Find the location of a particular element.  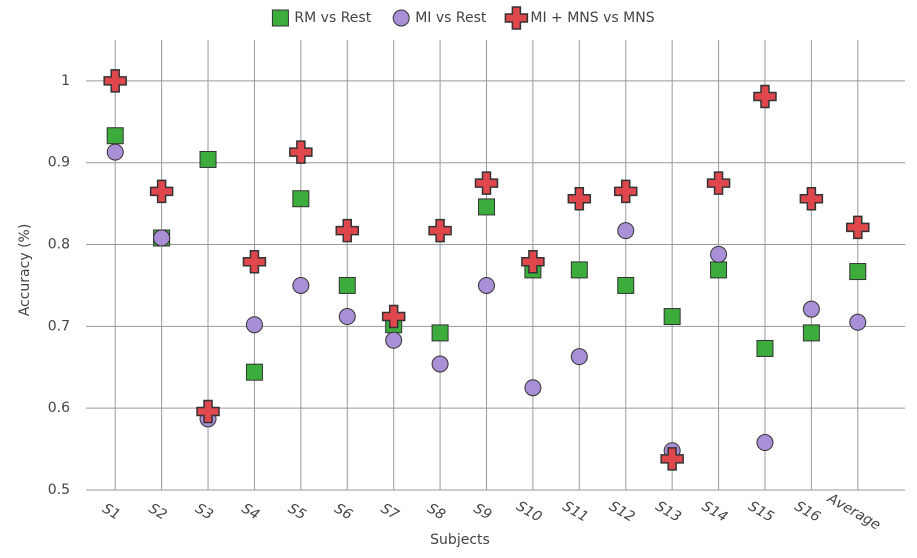

x-tick-label: S4 is located at coordinates (250, 512).